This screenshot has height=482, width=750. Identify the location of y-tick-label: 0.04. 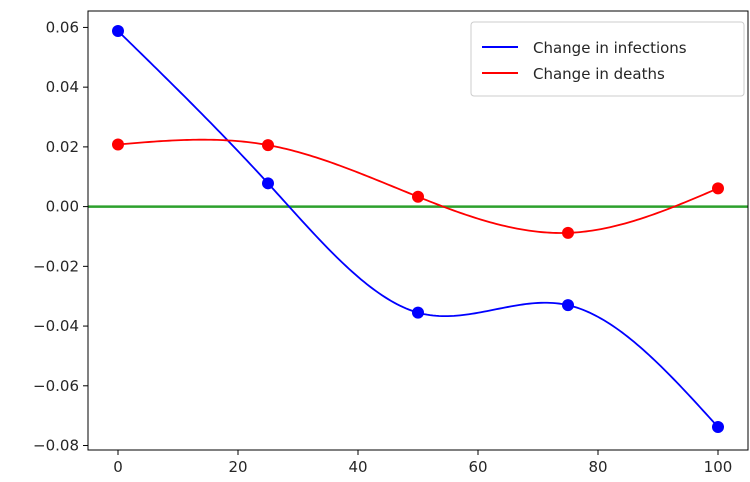
(62, 87).